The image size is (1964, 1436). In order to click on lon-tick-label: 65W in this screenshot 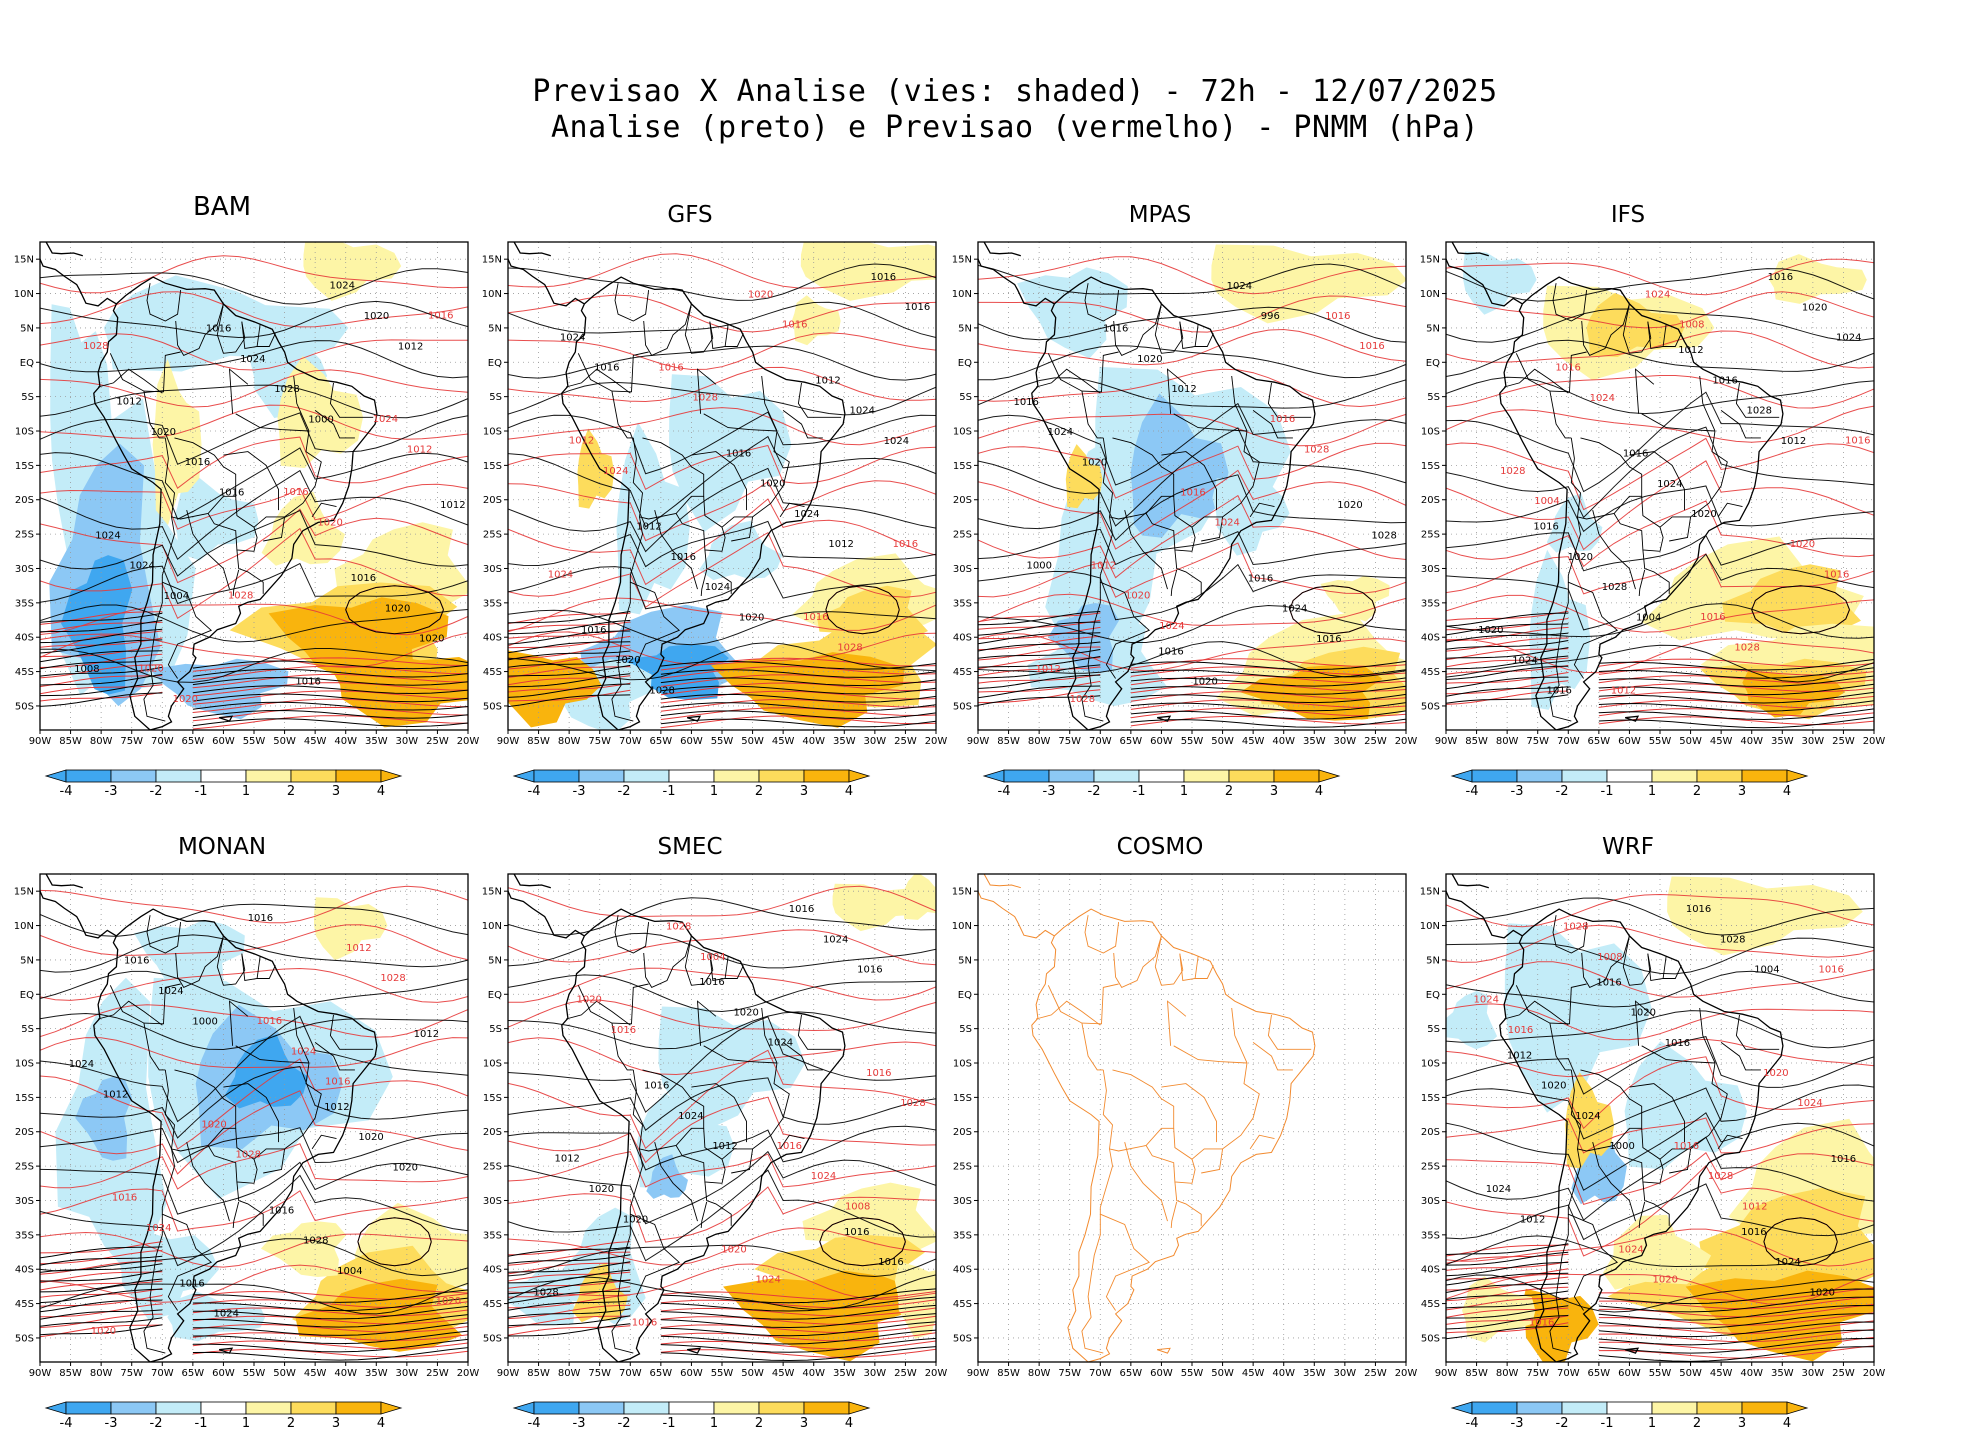, I will do `click(1131, 1373)`.